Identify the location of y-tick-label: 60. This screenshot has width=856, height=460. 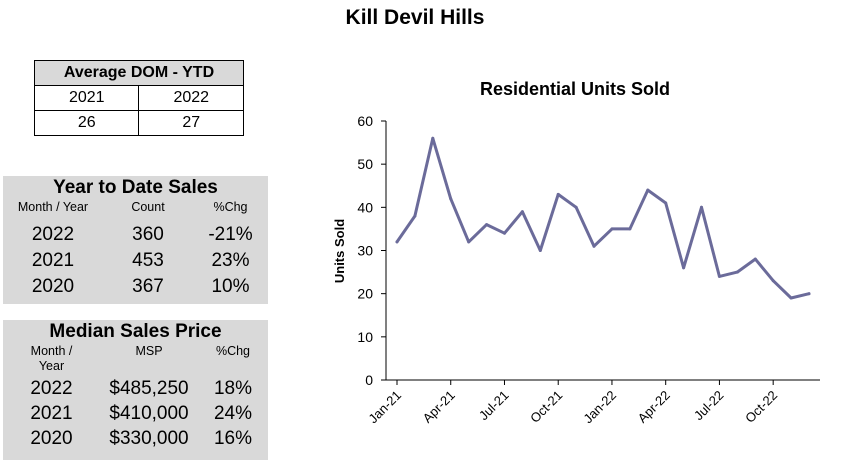
(365, 121).